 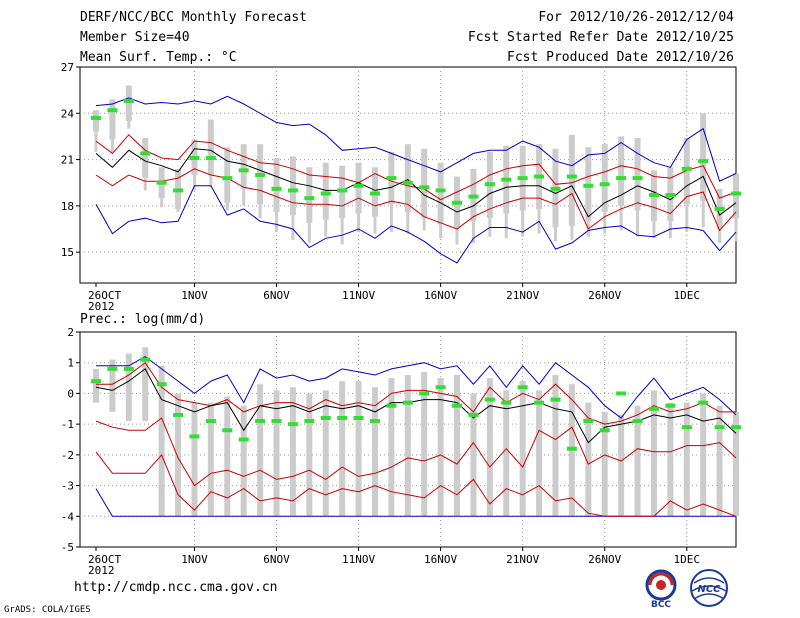 What do you see at coordinates (104, 295) in the screenshot?
I see `x-tick-label: 26OCT` at bounding box center [104, 295].